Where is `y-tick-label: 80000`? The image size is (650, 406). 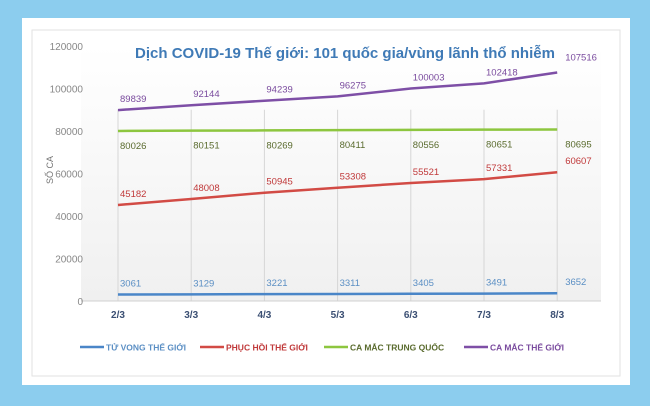
y-tick-label: 80000 is located at coordinates (69, 132).